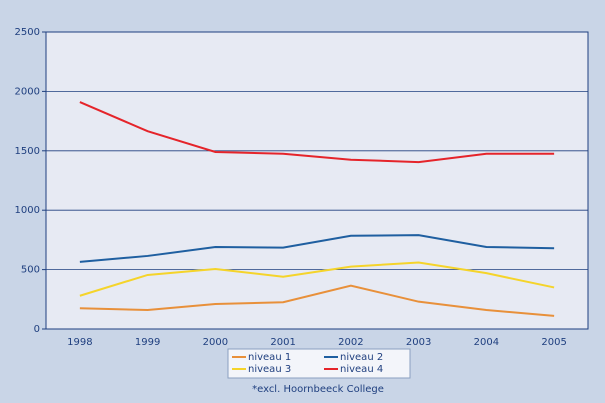 This screenshot has width=605, height=403. Describe the element at coordinates (27, 151) in the screenshot. I see `y-tick-label: 1500` at that location.